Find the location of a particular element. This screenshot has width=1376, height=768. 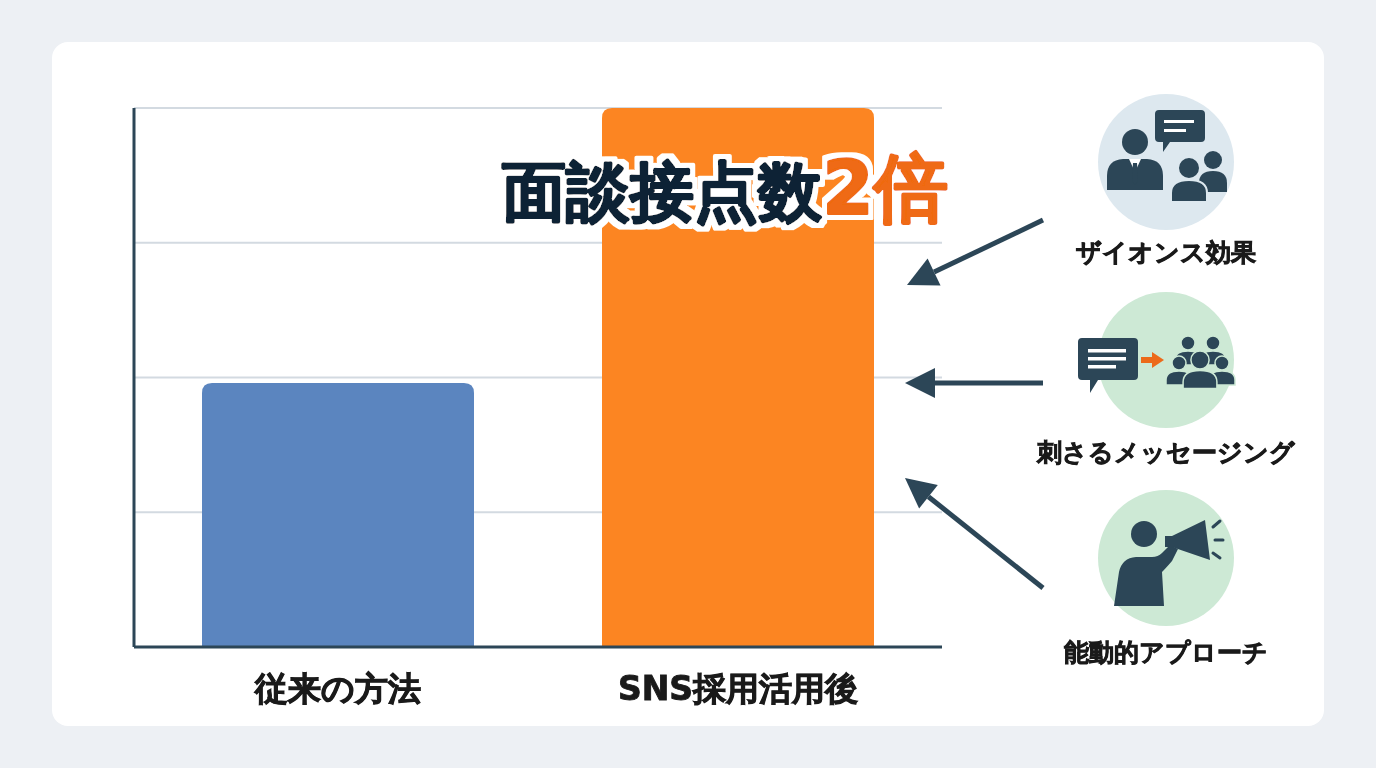

x-tick-label: SNS採用活用後 is located at coordinates (738, 688).